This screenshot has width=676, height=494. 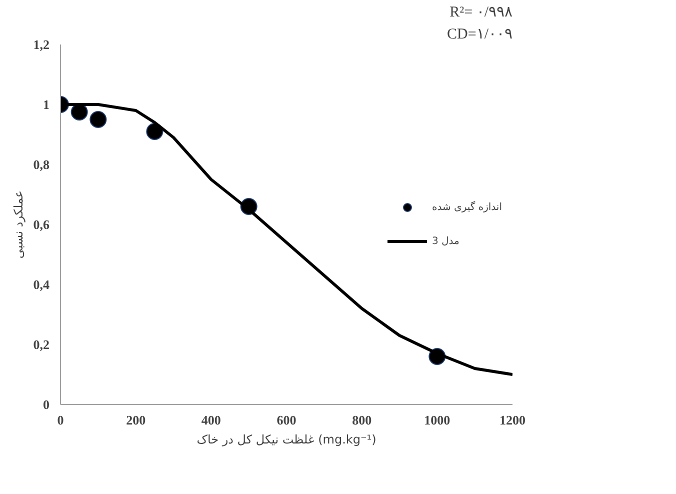 What do you see at coordinates (18, 224) in the screenshot?
I see `y-axis-title: عملکرد نسبی` at bounding box center [18, 224].